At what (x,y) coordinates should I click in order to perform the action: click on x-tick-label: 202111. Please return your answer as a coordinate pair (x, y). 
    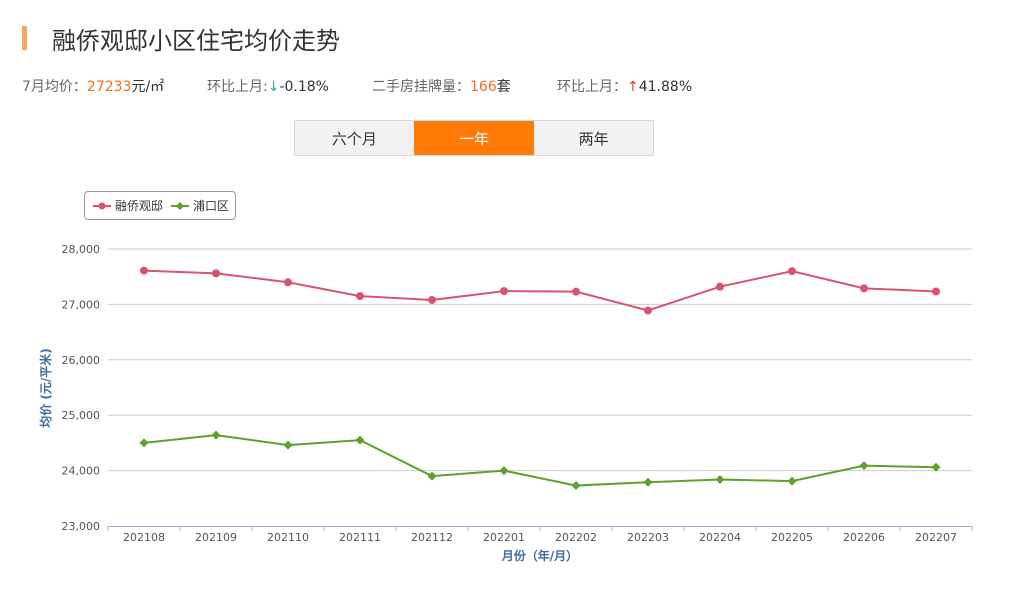
    Looking at the image, I should click on (360, 537).